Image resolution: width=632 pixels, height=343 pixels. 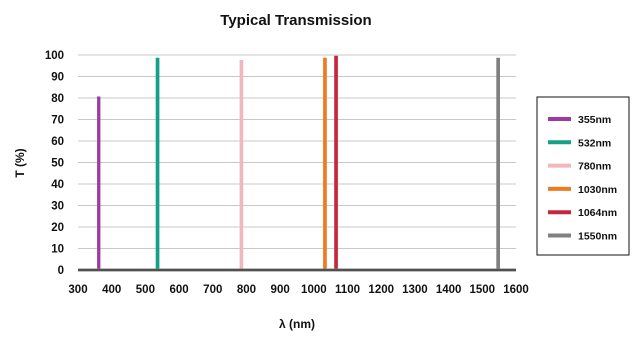 I want to click on legend-label: 355nm, so click(x=594, y=120).